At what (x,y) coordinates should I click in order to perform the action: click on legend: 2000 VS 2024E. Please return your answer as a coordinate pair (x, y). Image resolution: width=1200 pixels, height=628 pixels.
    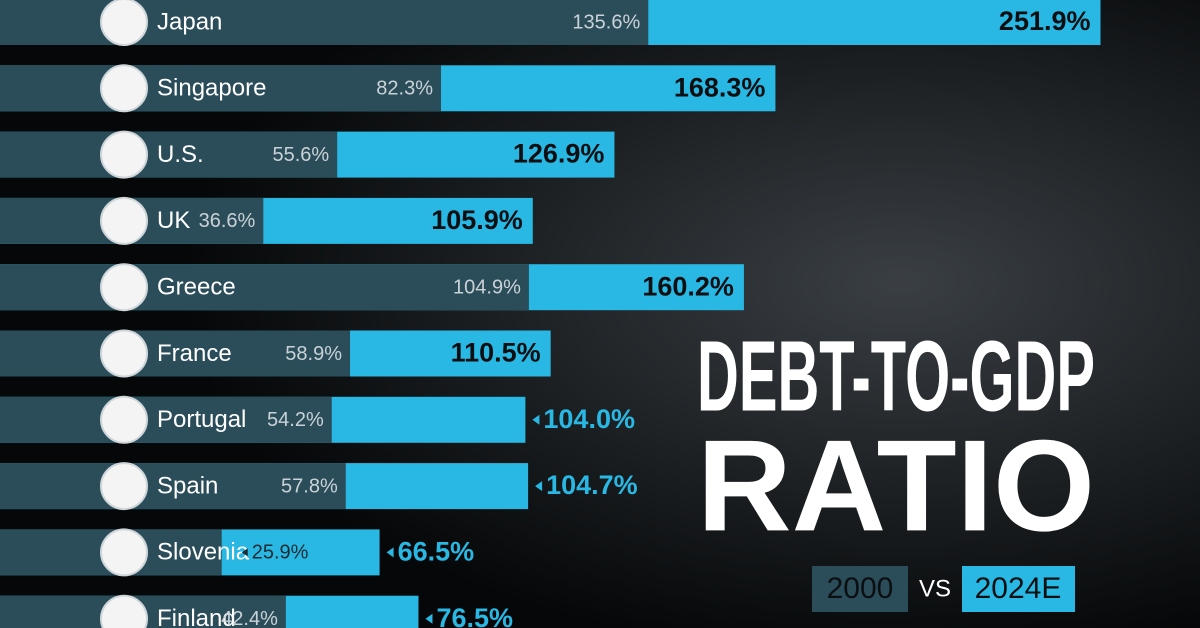
    Looking at the image, I should click on (943, 589).